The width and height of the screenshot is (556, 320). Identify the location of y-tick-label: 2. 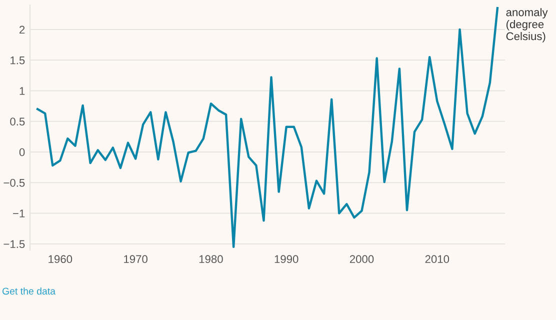
(22, 30).